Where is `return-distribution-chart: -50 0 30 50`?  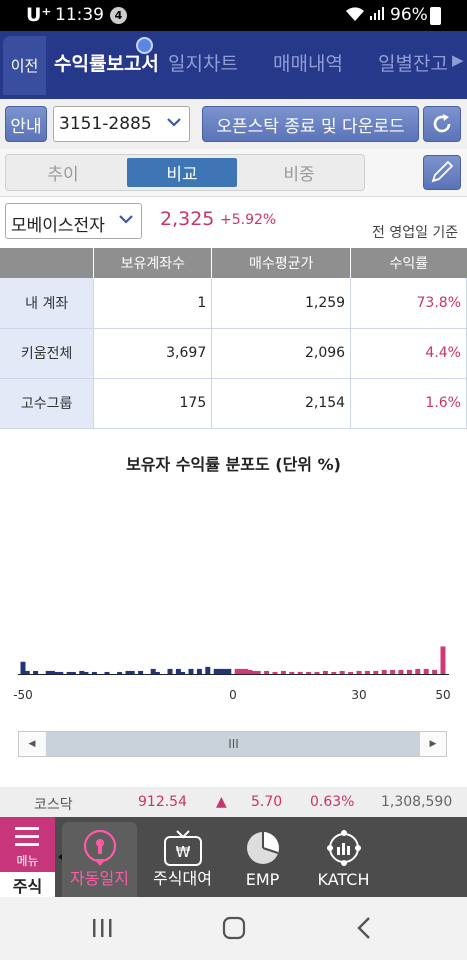 return-distribution-chart: -50 0 30 50 is located at coordinates (232, 674).